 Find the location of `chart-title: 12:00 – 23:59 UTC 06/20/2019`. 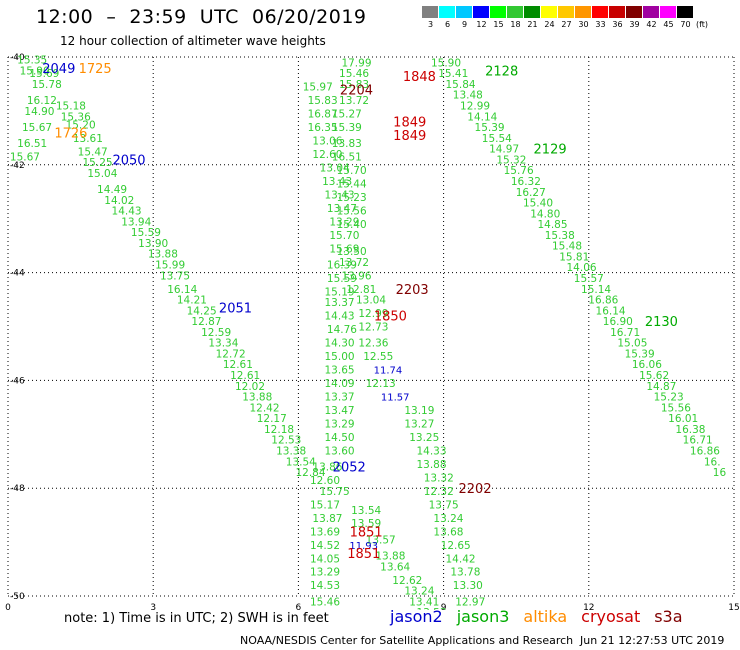

chart-title: 12:00 – 23:59 UTC 06/20/2019 is located at coordinates (201, 17).